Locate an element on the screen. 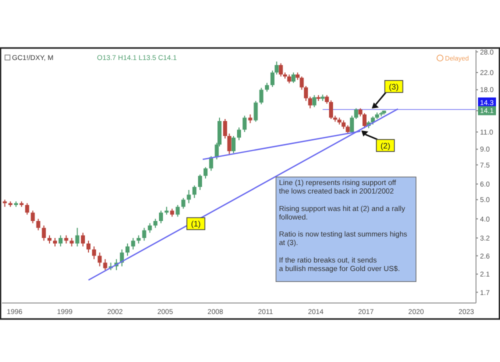 This screenshot has height=362, width=500. annotation: (3) is located at coordinates (394, 87).